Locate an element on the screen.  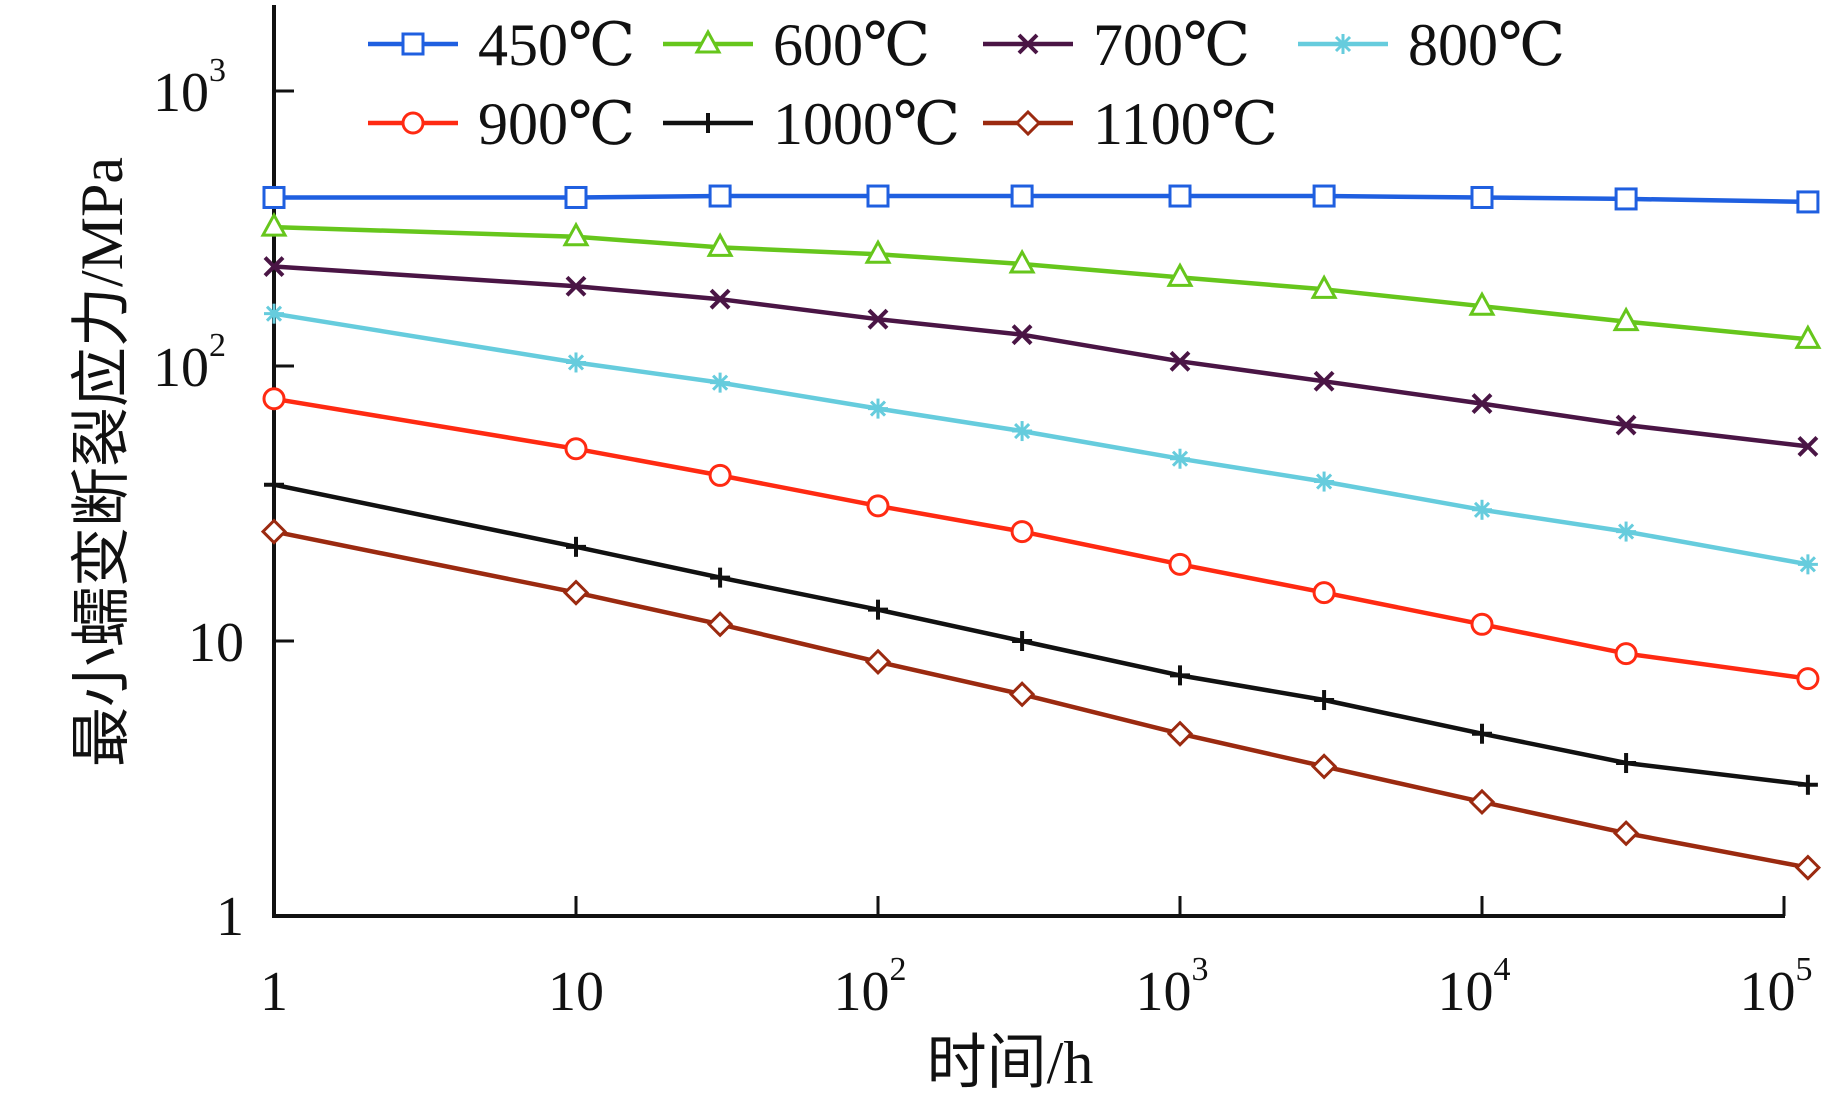
x-tick-label: 10 is located at coordinates (576, 992).